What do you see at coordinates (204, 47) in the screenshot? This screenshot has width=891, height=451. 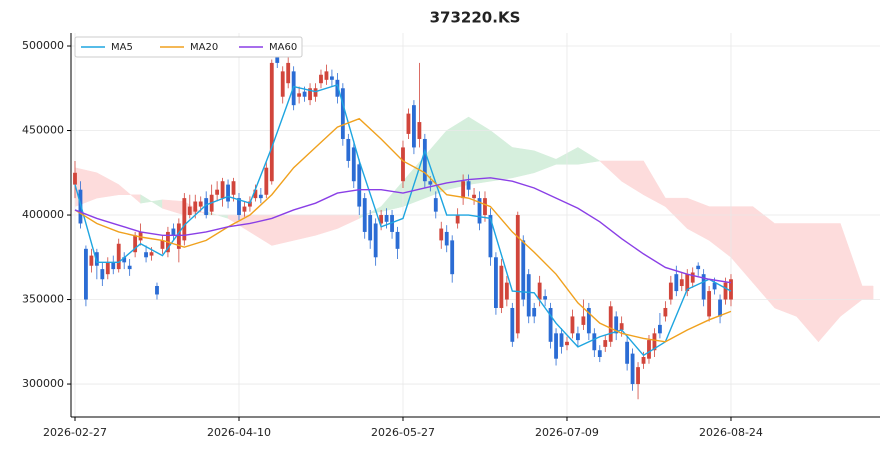 I see `legend-label: MA20` at bounding box center [204, 47].